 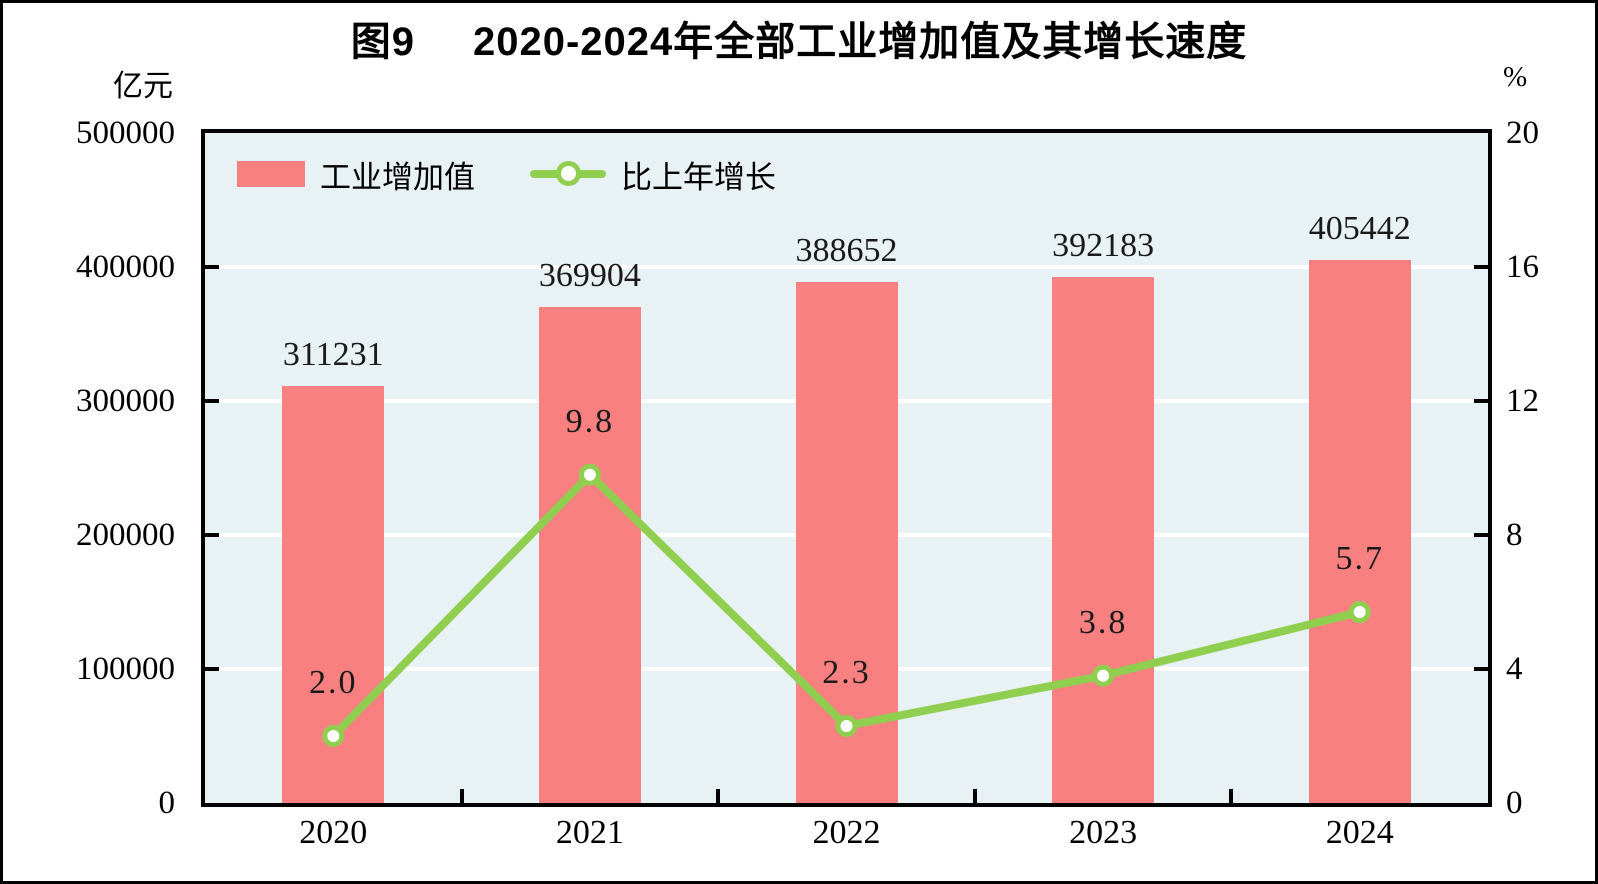 I want to click on line-value-label: 2.3, so click(x=846, y=672).